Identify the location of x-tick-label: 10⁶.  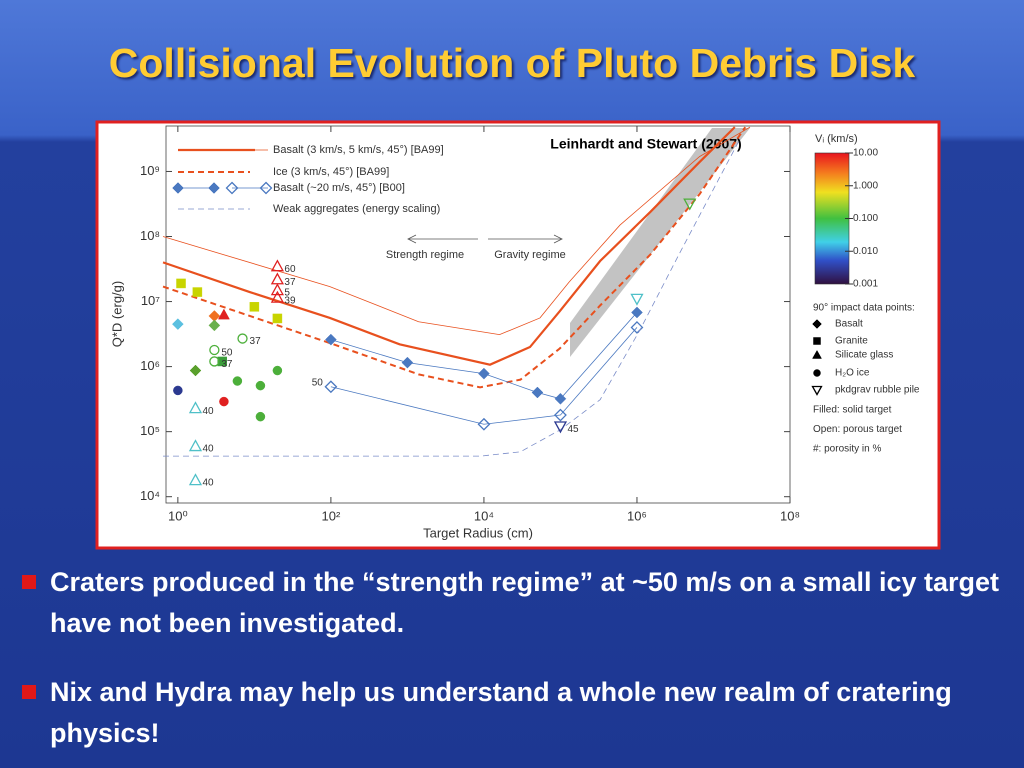
(637, 515).